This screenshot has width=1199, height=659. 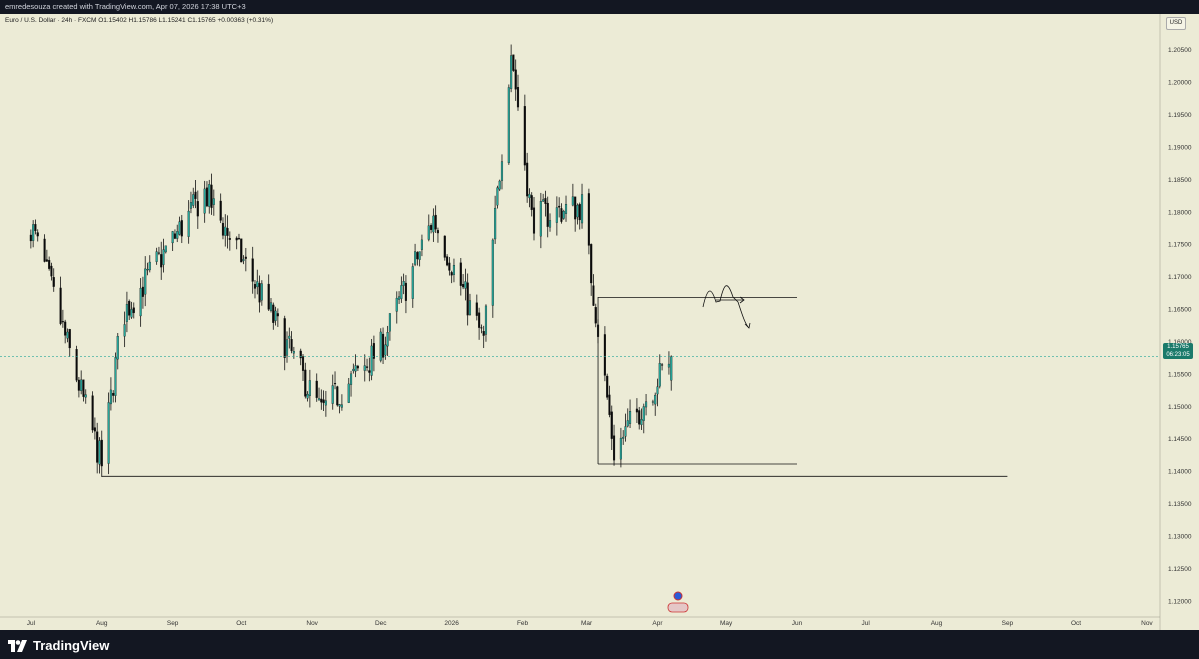 What do you see at coordinates (17, 645) in the screenshot?
I see `tradingview-logo-icon` at bounding box center [17, 645].